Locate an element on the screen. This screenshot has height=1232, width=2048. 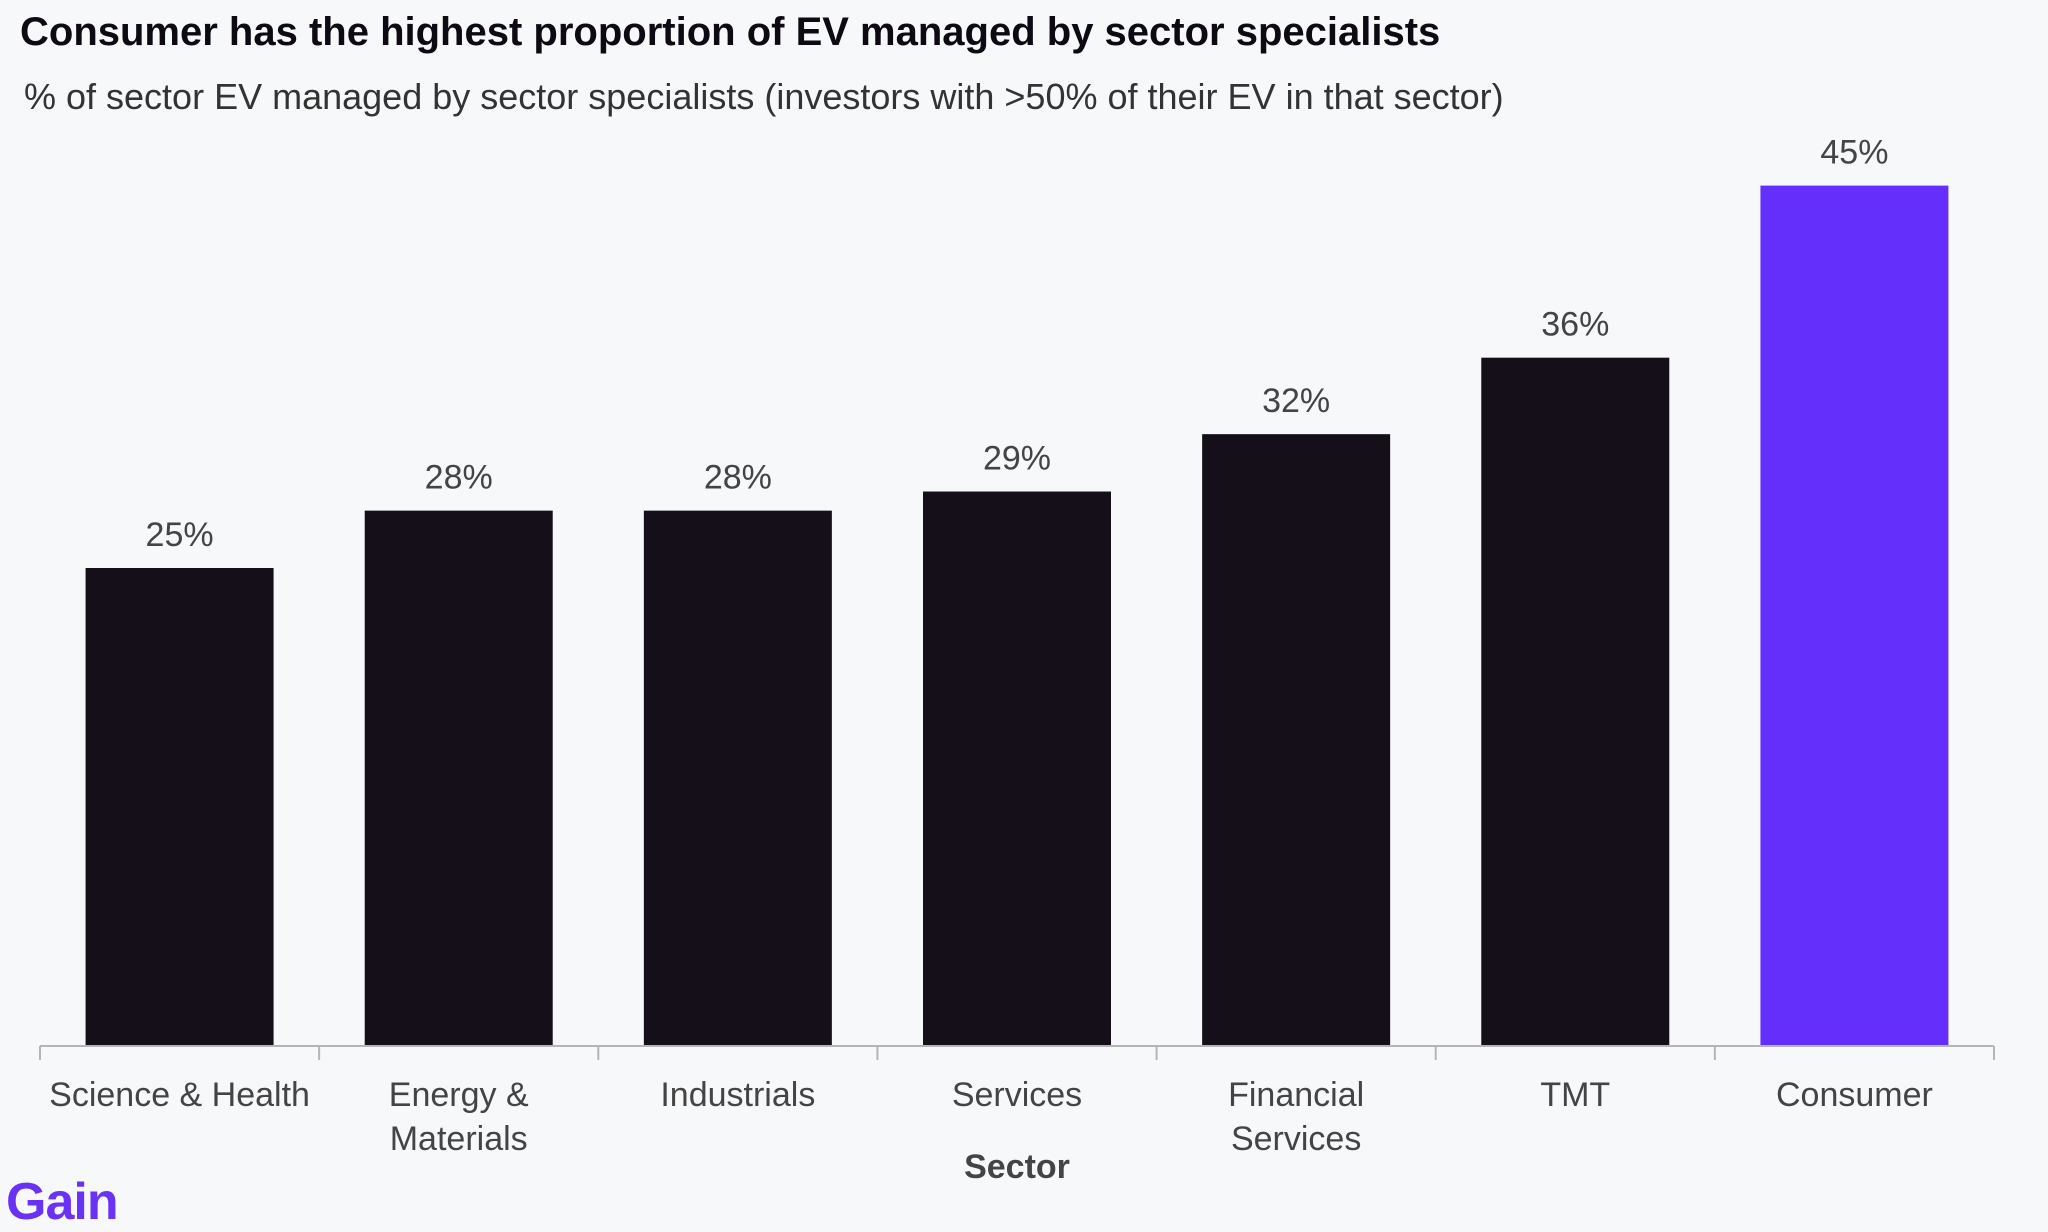
x-tick-label: Energy & is located at coordinates (459, 1095).